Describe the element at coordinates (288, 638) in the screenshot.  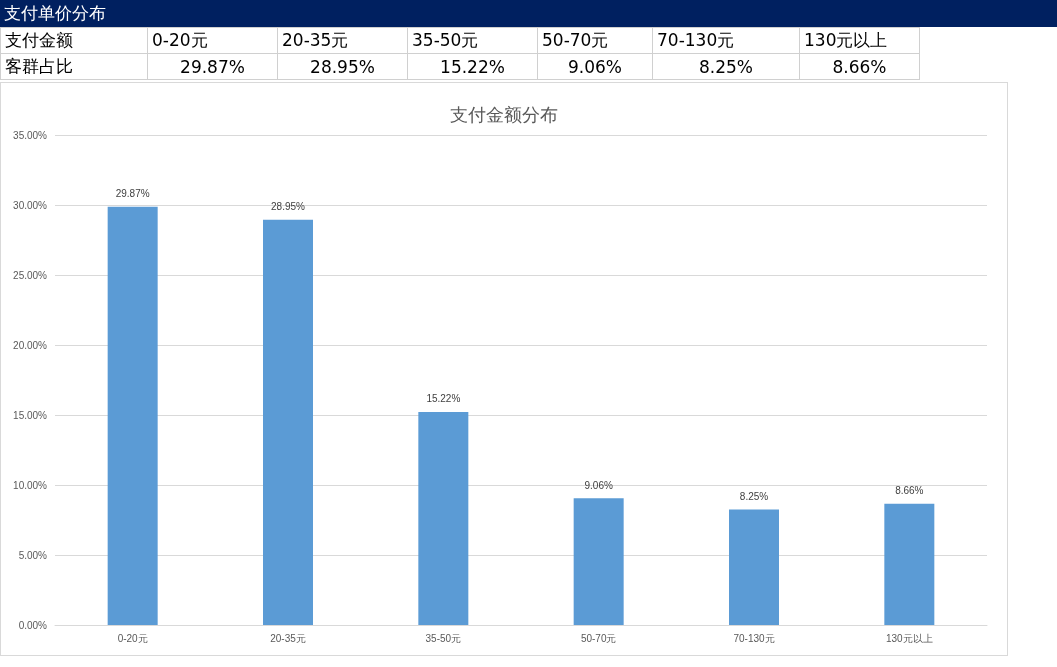
I see `x-tick-label: 20-35元` at that location.